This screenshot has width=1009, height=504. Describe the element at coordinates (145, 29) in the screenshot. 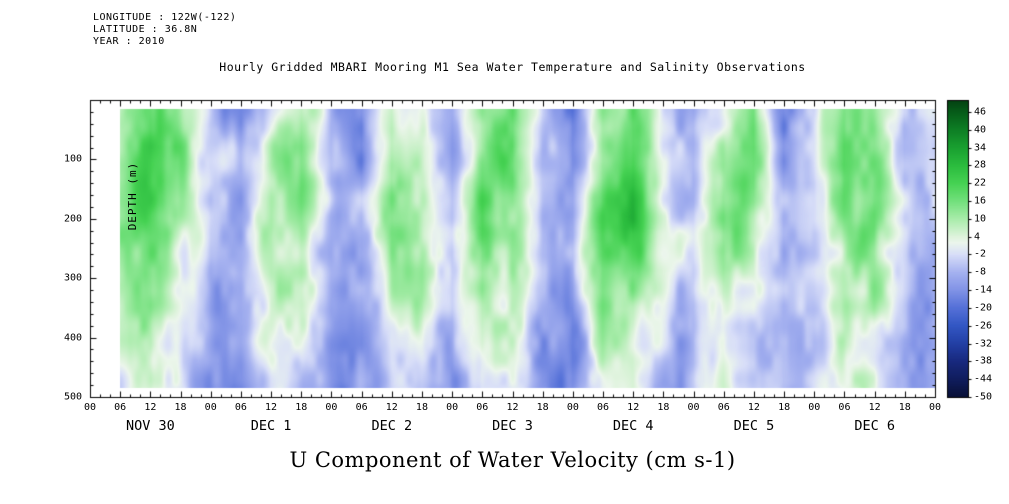

I see `header-latitude: LATITUDE : 36.8N` at that location.